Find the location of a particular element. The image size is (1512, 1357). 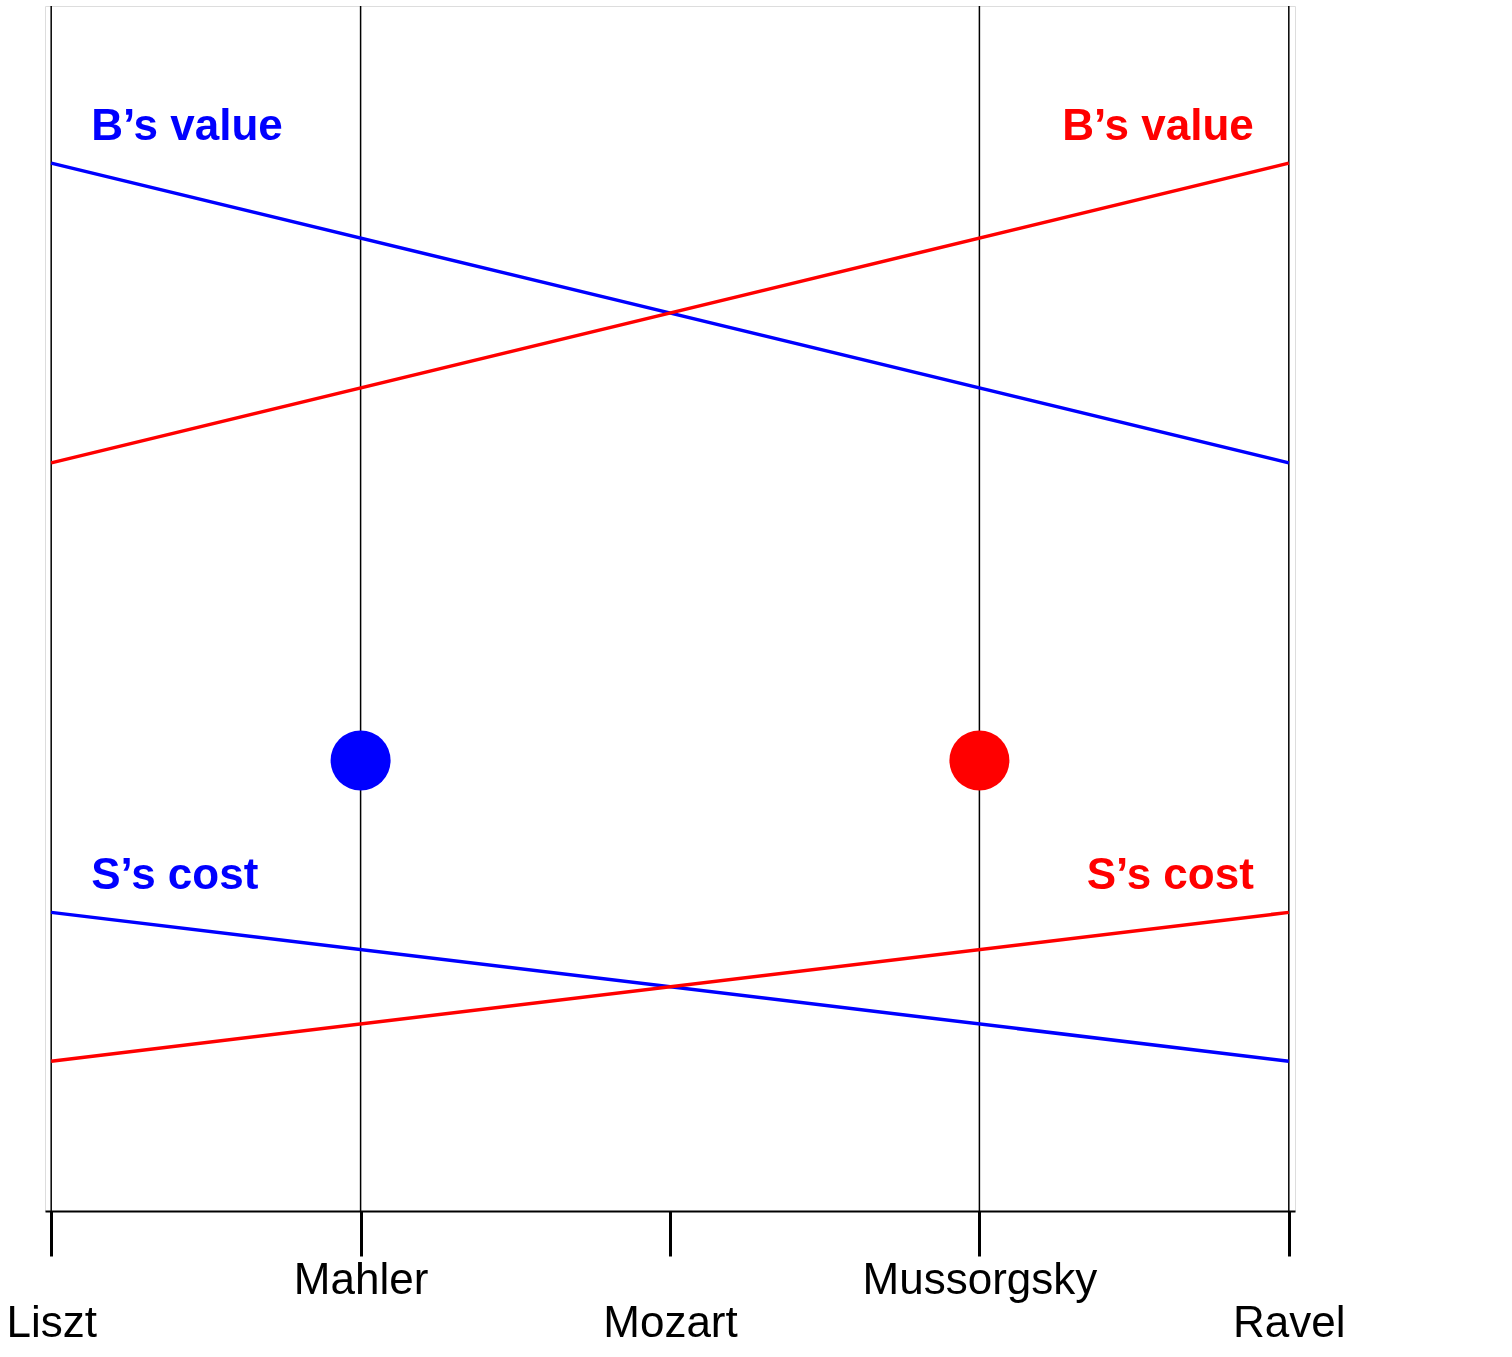

x-tick-label: Mahler is located at coordinates (361, 1278).